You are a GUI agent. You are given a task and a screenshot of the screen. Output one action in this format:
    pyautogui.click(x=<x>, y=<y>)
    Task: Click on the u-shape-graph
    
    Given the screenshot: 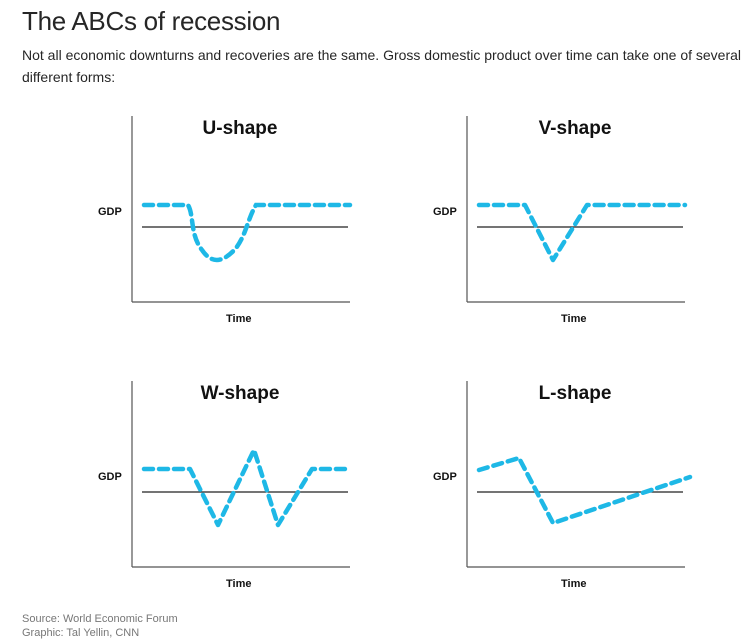 What is the action you would take?
    pyautogui.click(x=242, y=209)
    